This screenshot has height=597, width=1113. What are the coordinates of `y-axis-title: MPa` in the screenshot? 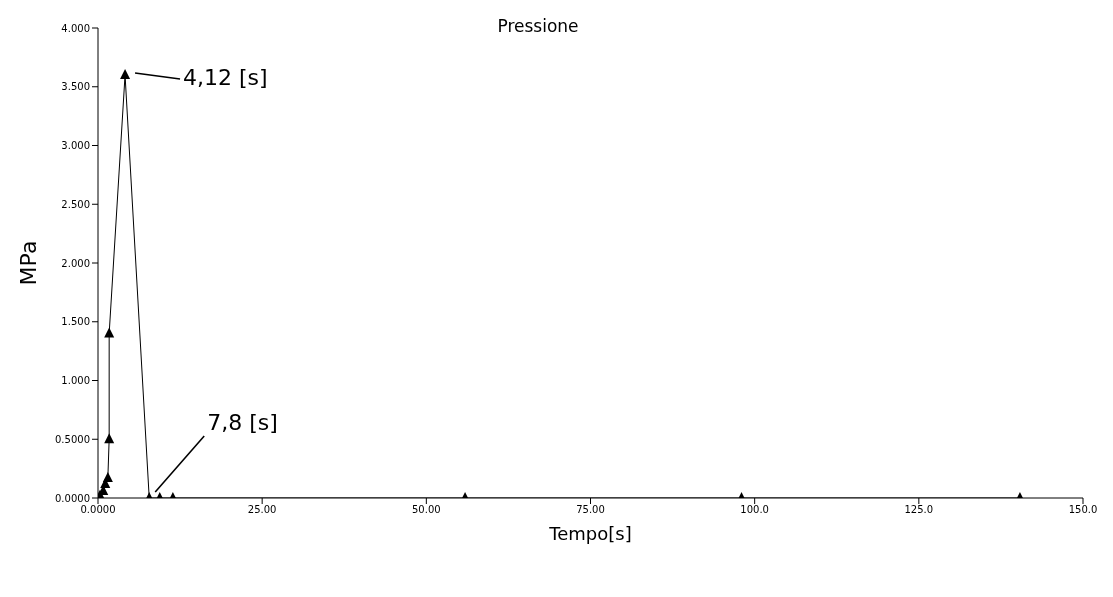 It's located at (28, 263).